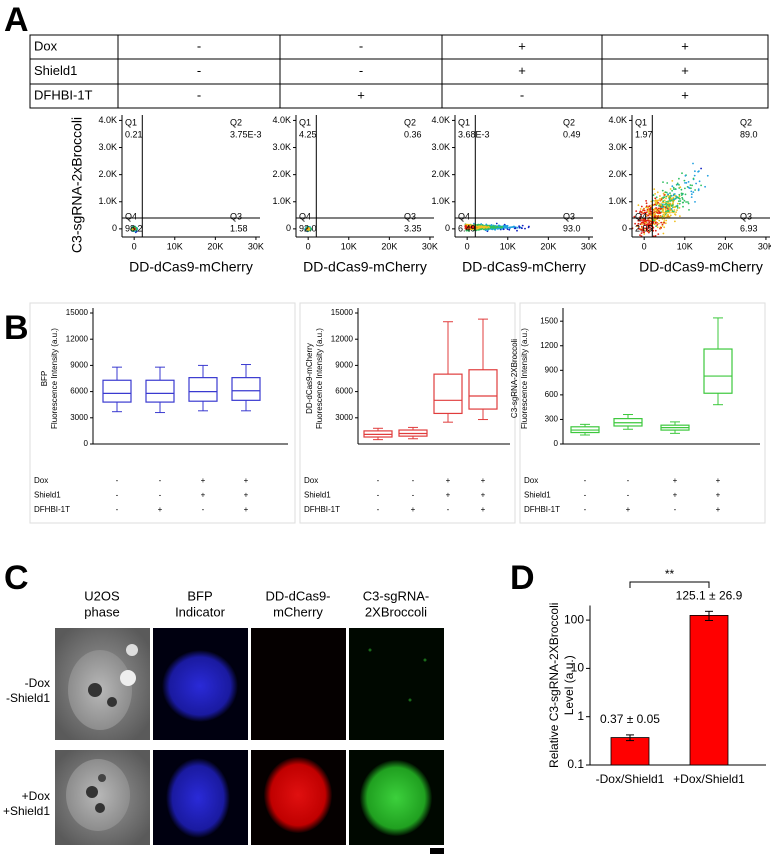  Describe the element at coordinates (549, 345) in the screenshot. I see `y-tick-label: 1200` at that location.